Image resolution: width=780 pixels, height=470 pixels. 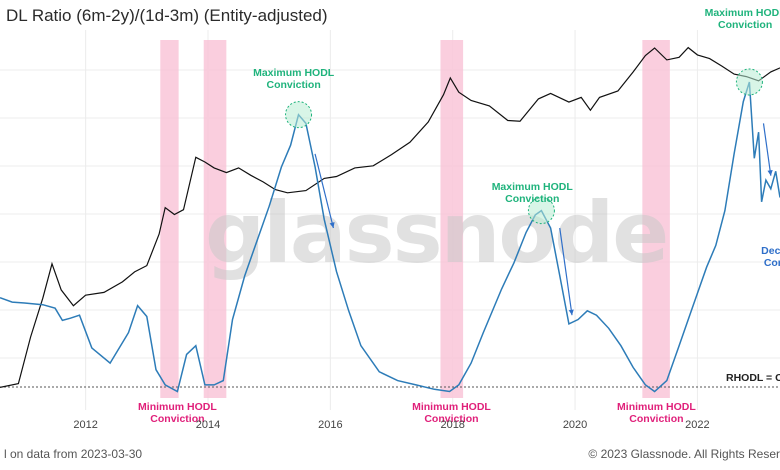 What do you see at coordinates (684, 454) in the screenshot?
I see `footer-copyright: © 2023 Glassnode. All Rights Reser` at bounding box center [684, 454].